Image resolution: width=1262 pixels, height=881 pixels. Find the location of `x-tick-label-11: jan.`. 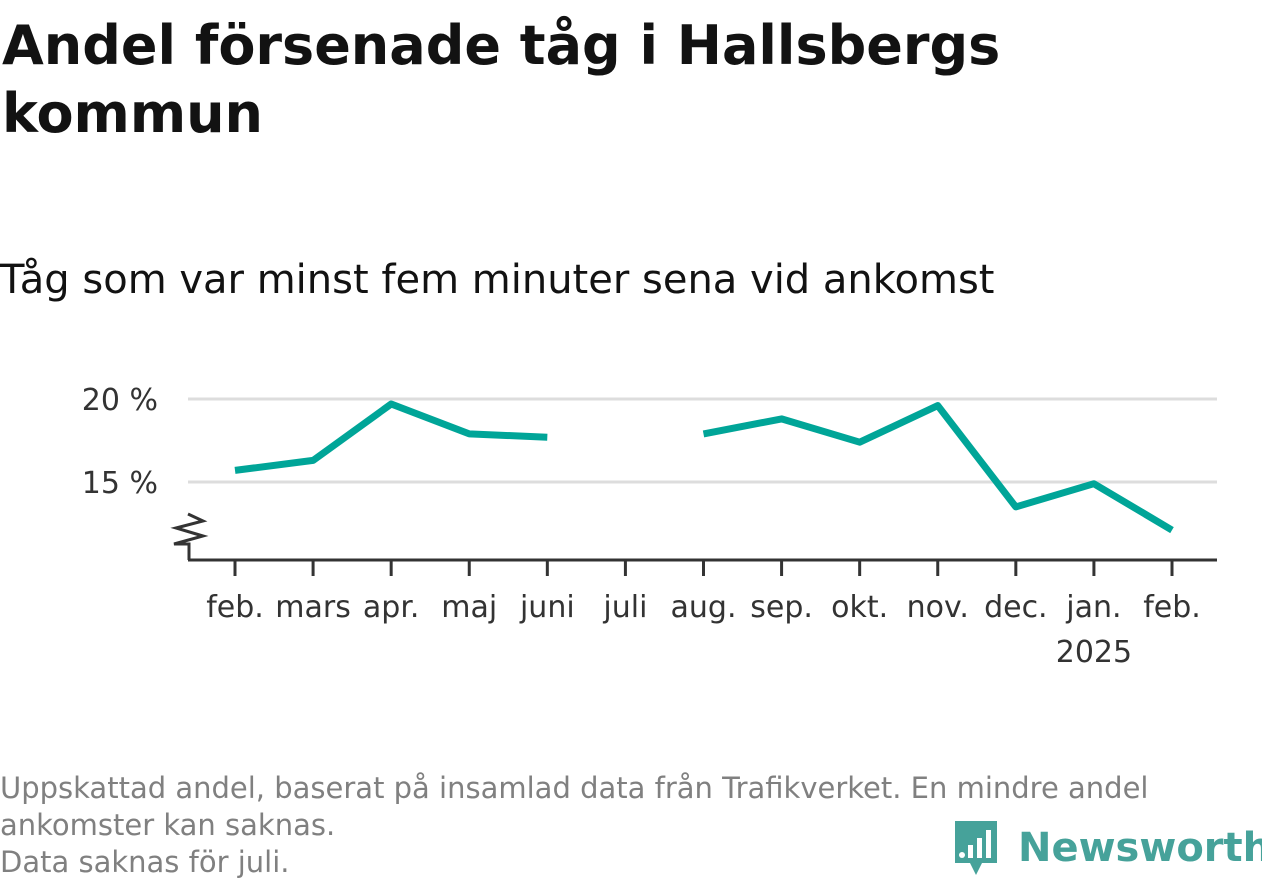

x-tick-label-11: jan. is located at coordinates (1093, 607).